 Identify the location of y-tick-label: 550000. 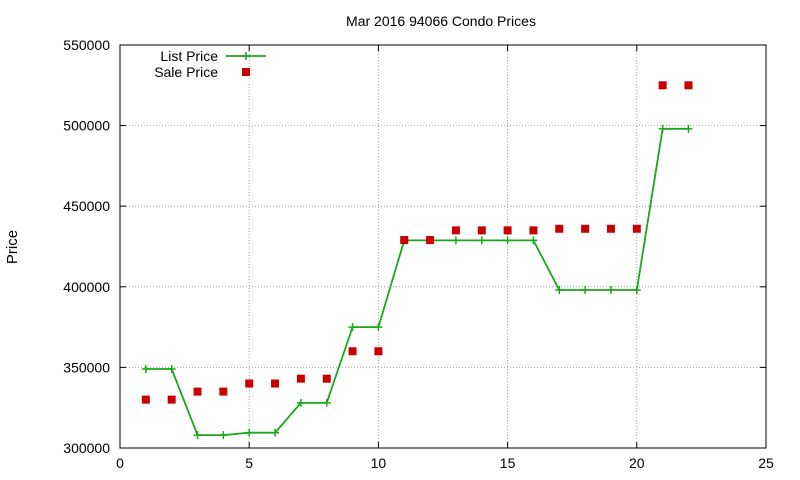
(86, 45).